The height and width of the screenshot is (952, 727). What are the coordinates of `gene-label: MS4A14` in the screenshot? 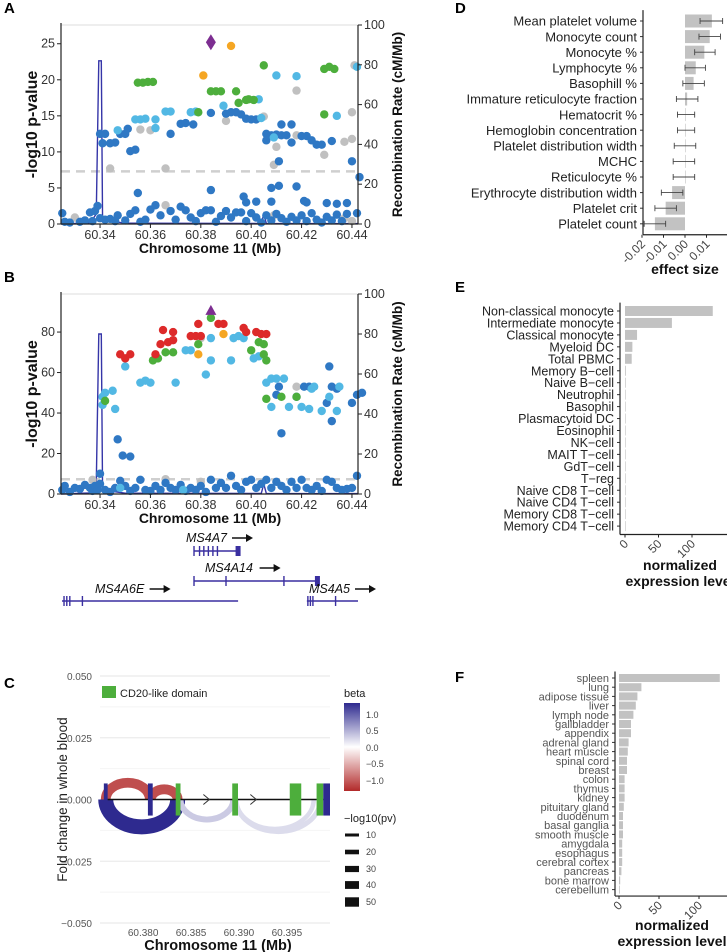 It's located at (229, 568).